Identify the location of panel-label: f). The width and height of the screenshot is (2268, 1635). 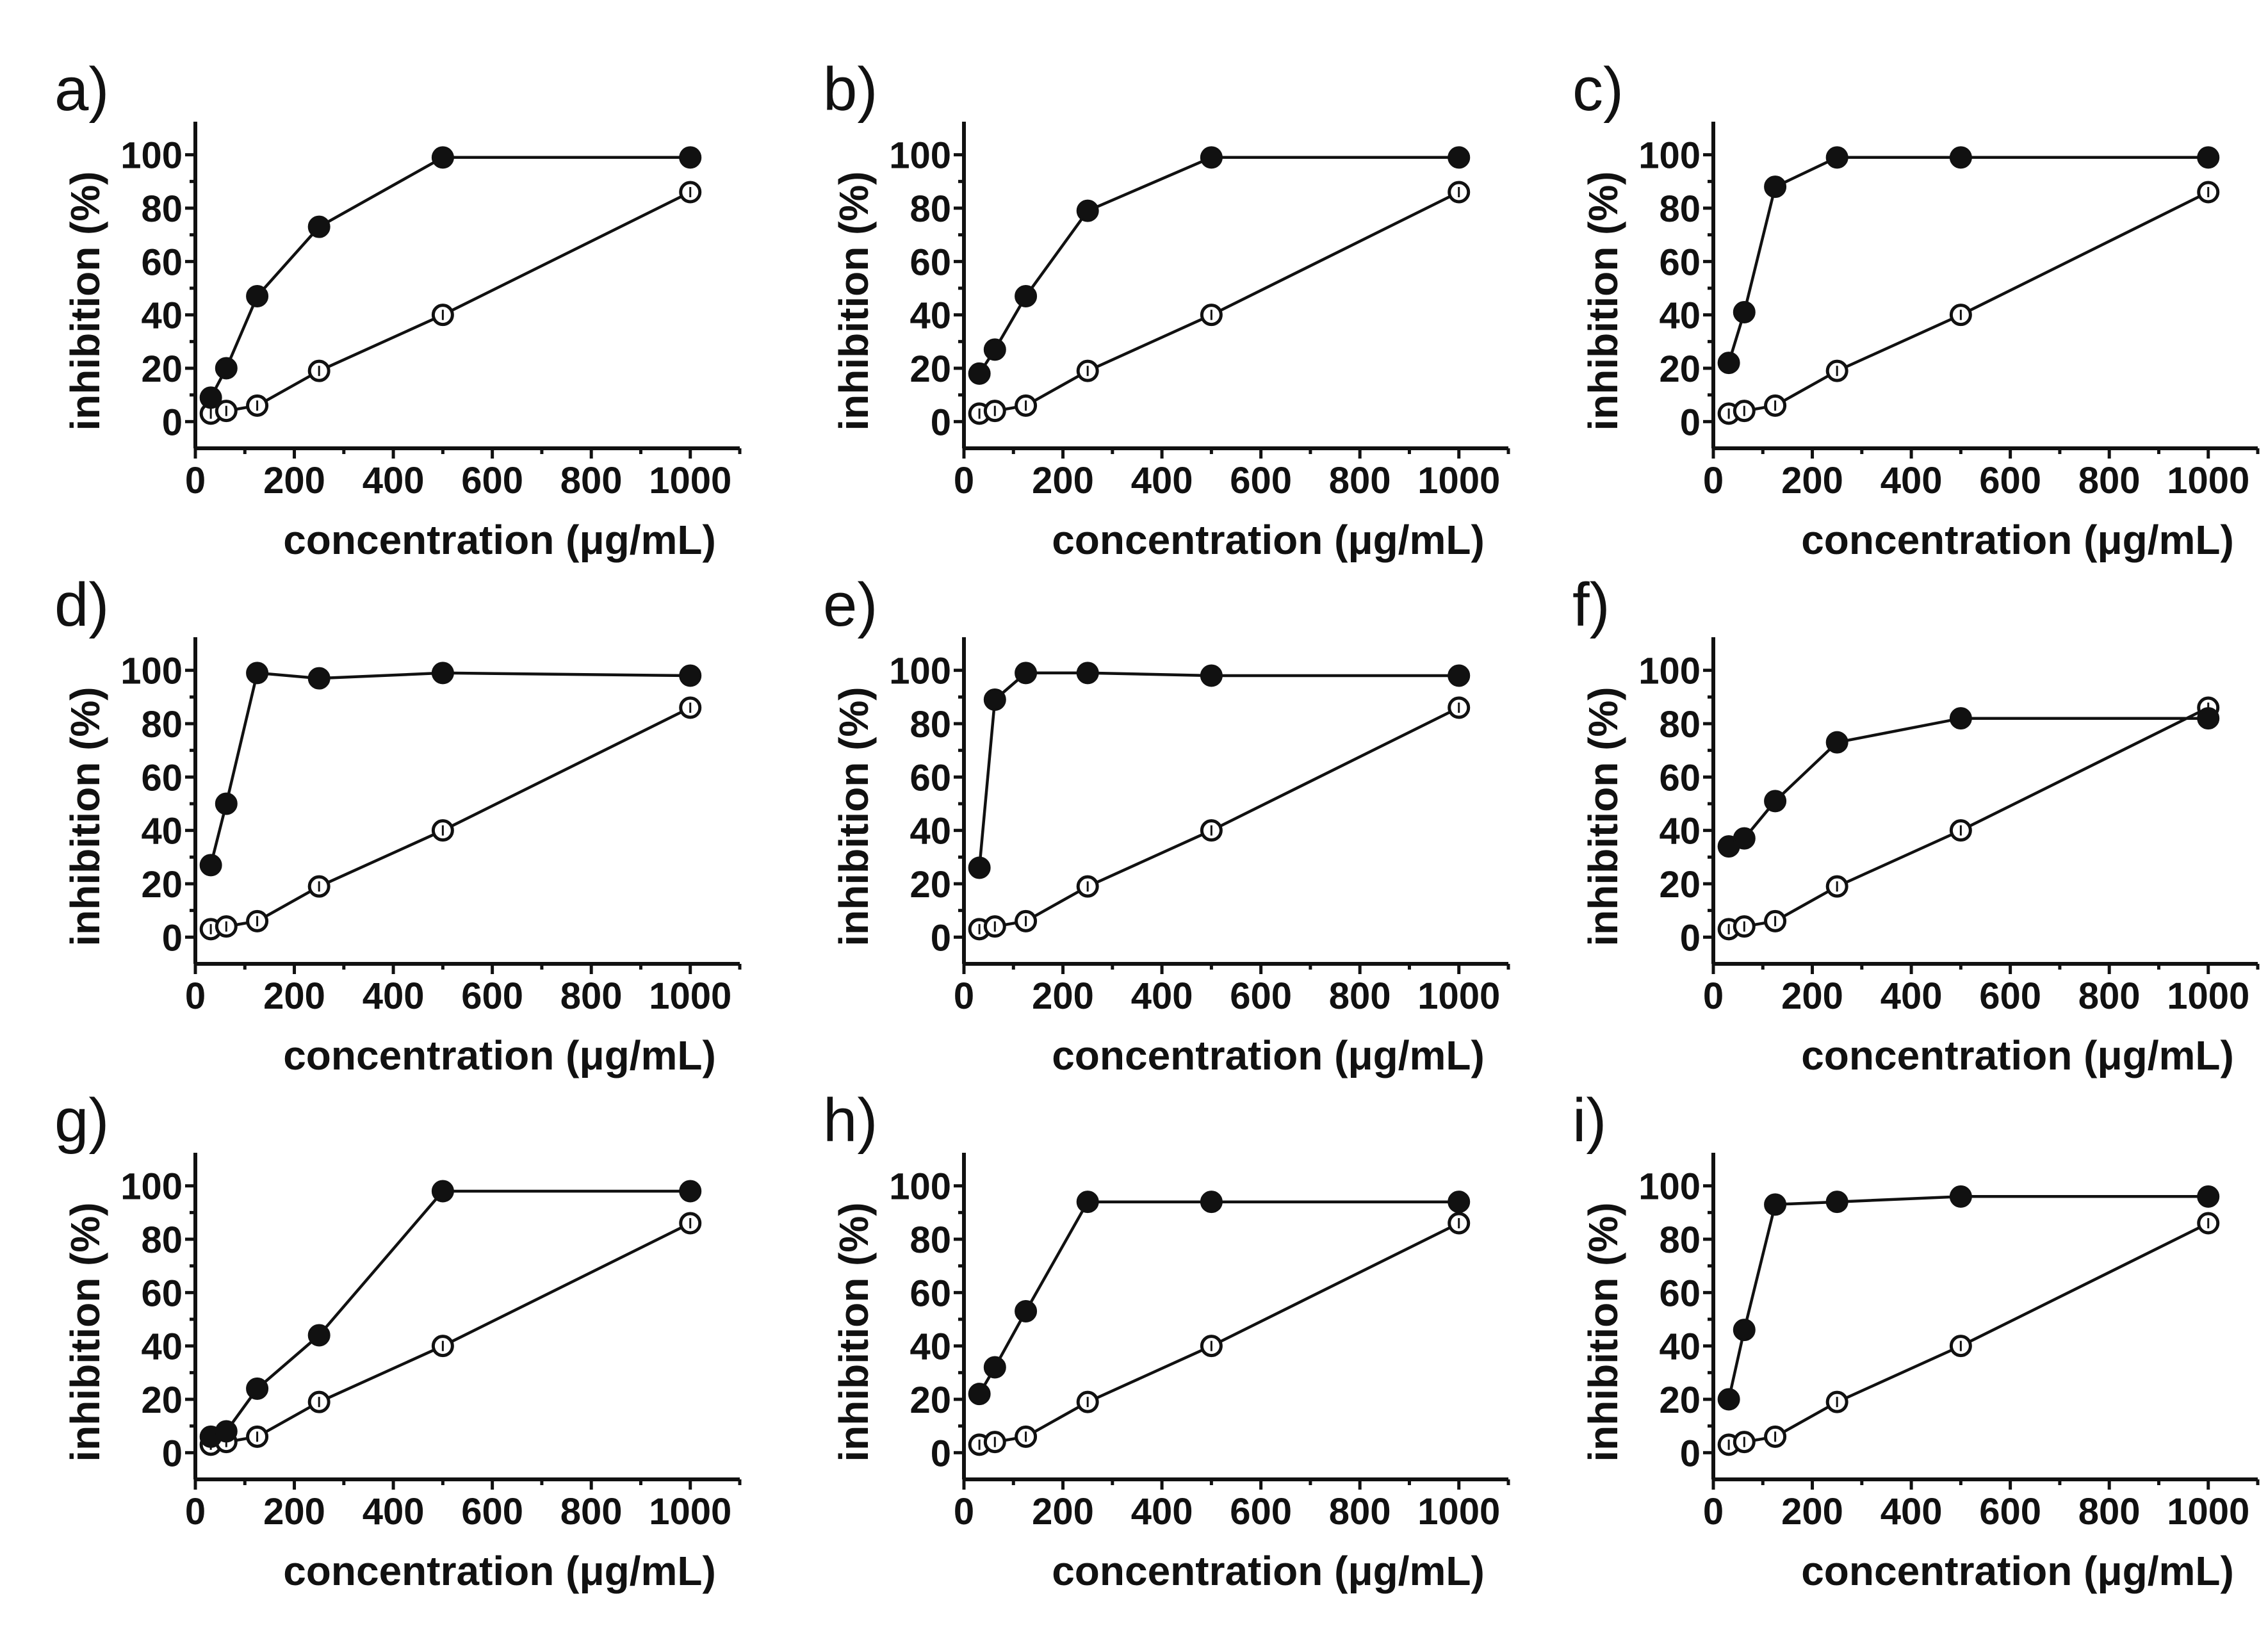
(1591, 605).